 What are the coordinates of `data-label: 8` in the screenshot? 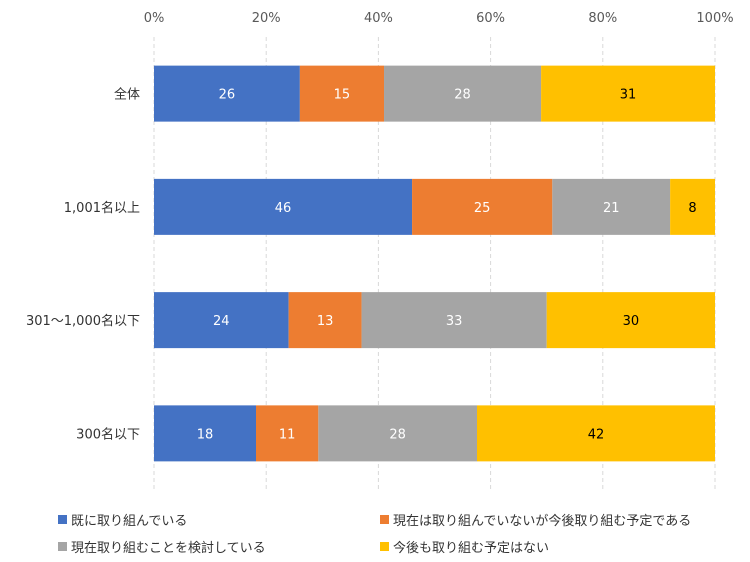 It's located at (692, 208).